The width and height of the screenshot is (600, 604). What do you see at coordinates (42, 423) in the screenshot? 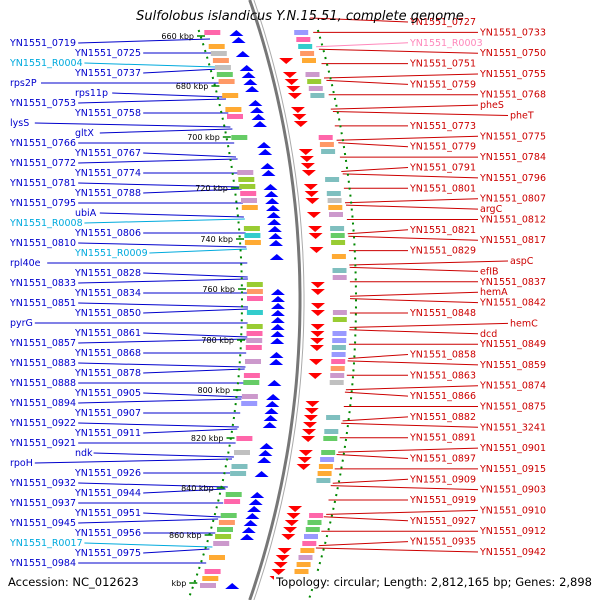
I see `gene-label-left: YN1551_0922` at bounding box center [42, 423].